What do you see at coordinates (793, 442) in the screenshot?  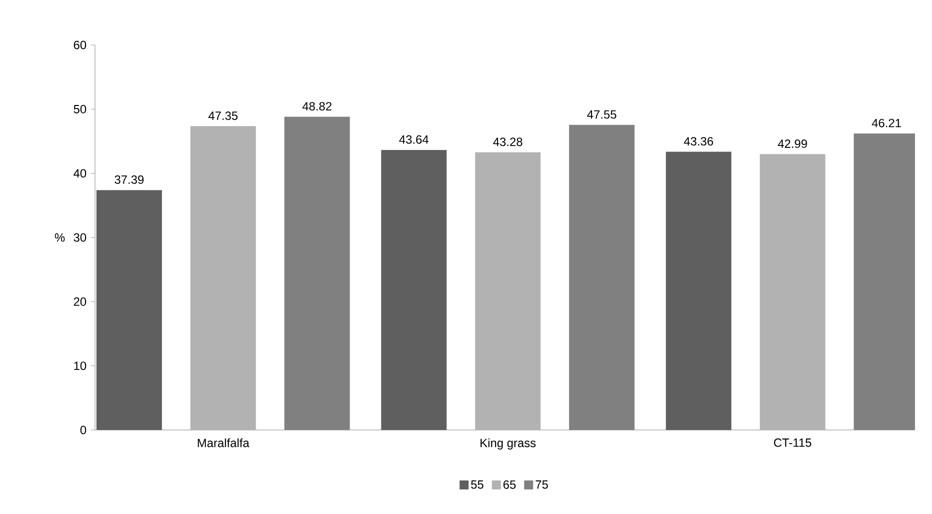 I see `x-tick-label: CT-115` at bounding box center [793, 442].